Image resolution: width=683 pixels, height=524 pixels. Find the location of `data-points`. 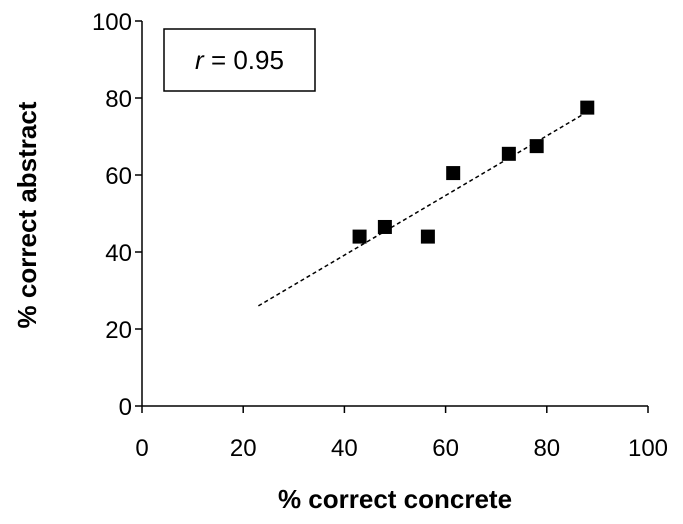

data-points is located at coordinates (473, 172).